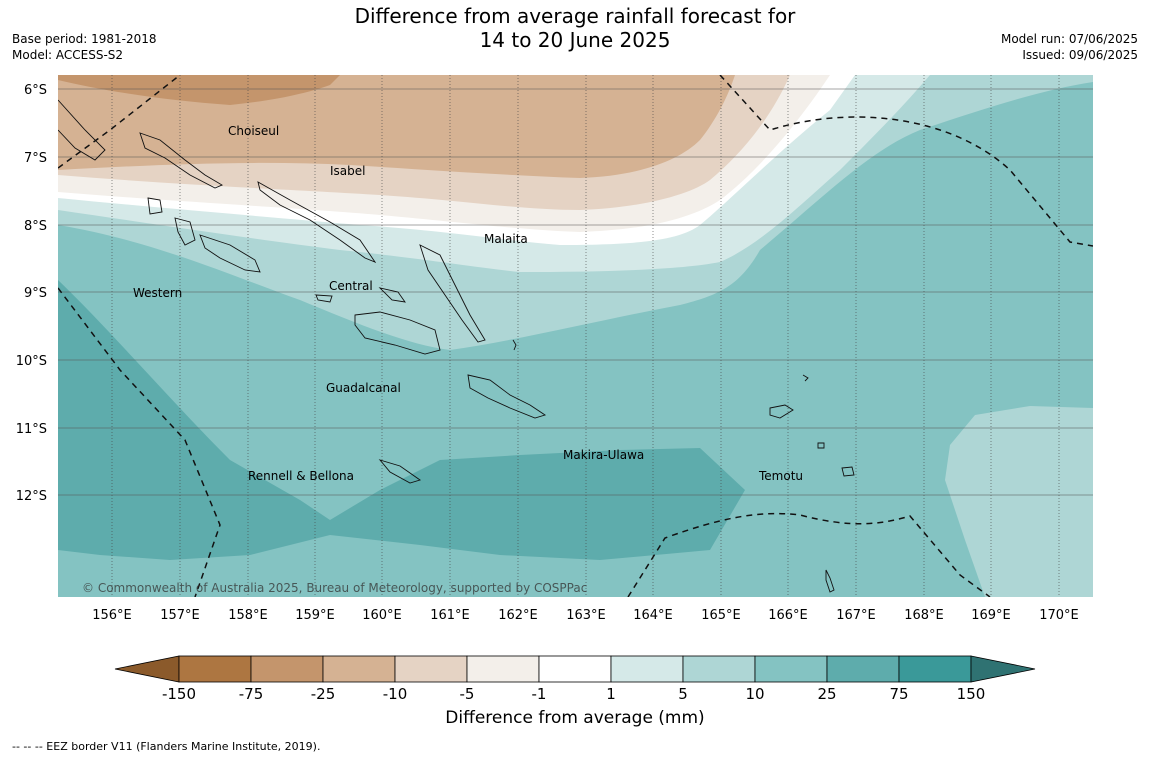 The width and height of the screenshot is (1150, 758). Describe the element at coordinates (1069, 39) in the screenshot. I see `model-run-label: Model run: 07/06/2025` at that location.